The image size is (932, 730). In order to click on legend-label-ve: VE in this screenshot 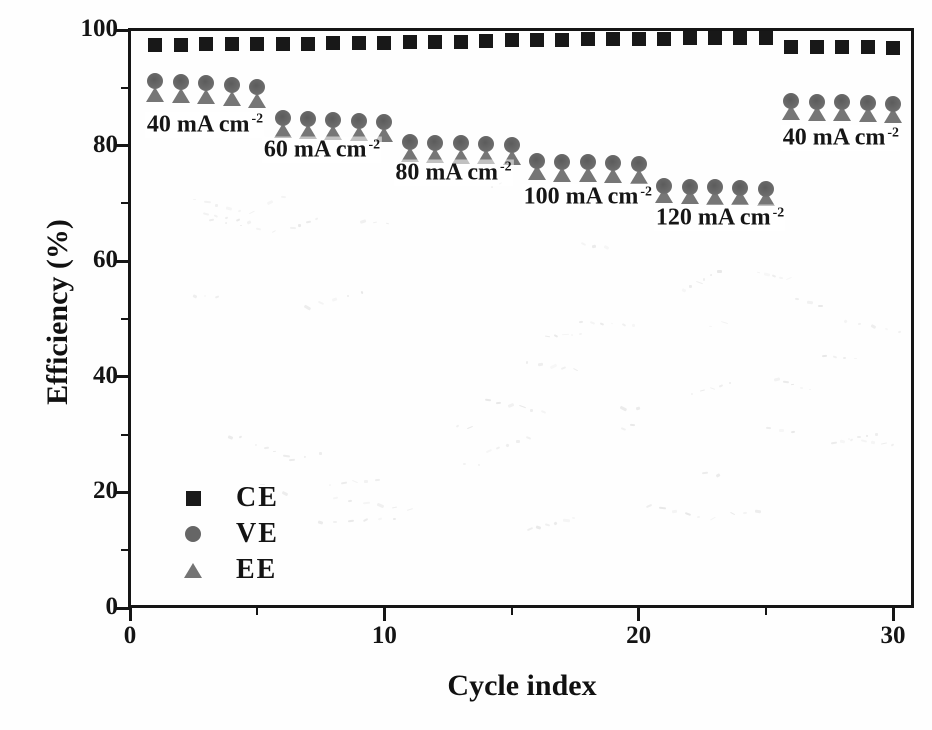, I will do `click(257, 533)`.